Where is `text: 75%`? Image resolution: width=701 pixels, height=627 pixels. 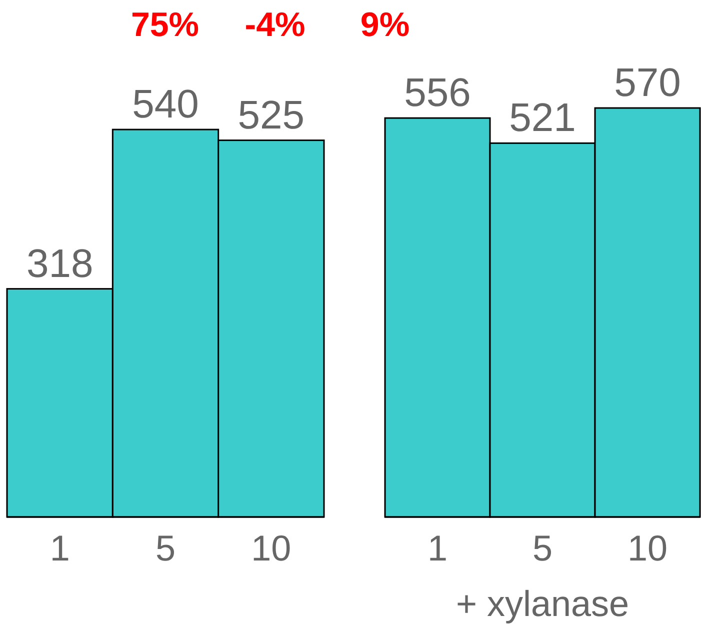 text: 75% is located at coordinates (165, 25).